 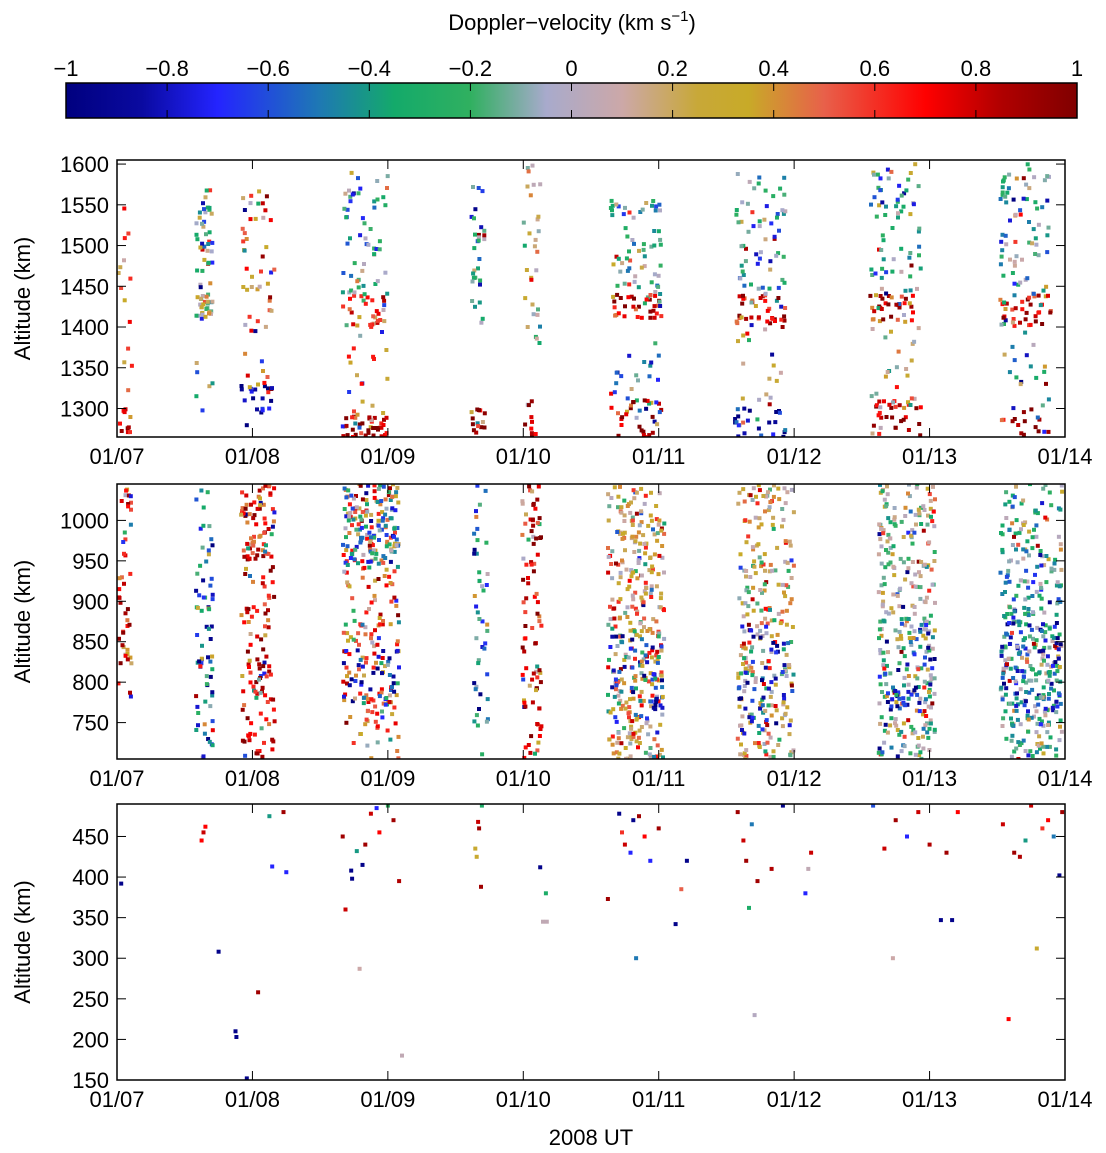 I want to click on x-tick-label: 01/08, so click(x=252, y=778).